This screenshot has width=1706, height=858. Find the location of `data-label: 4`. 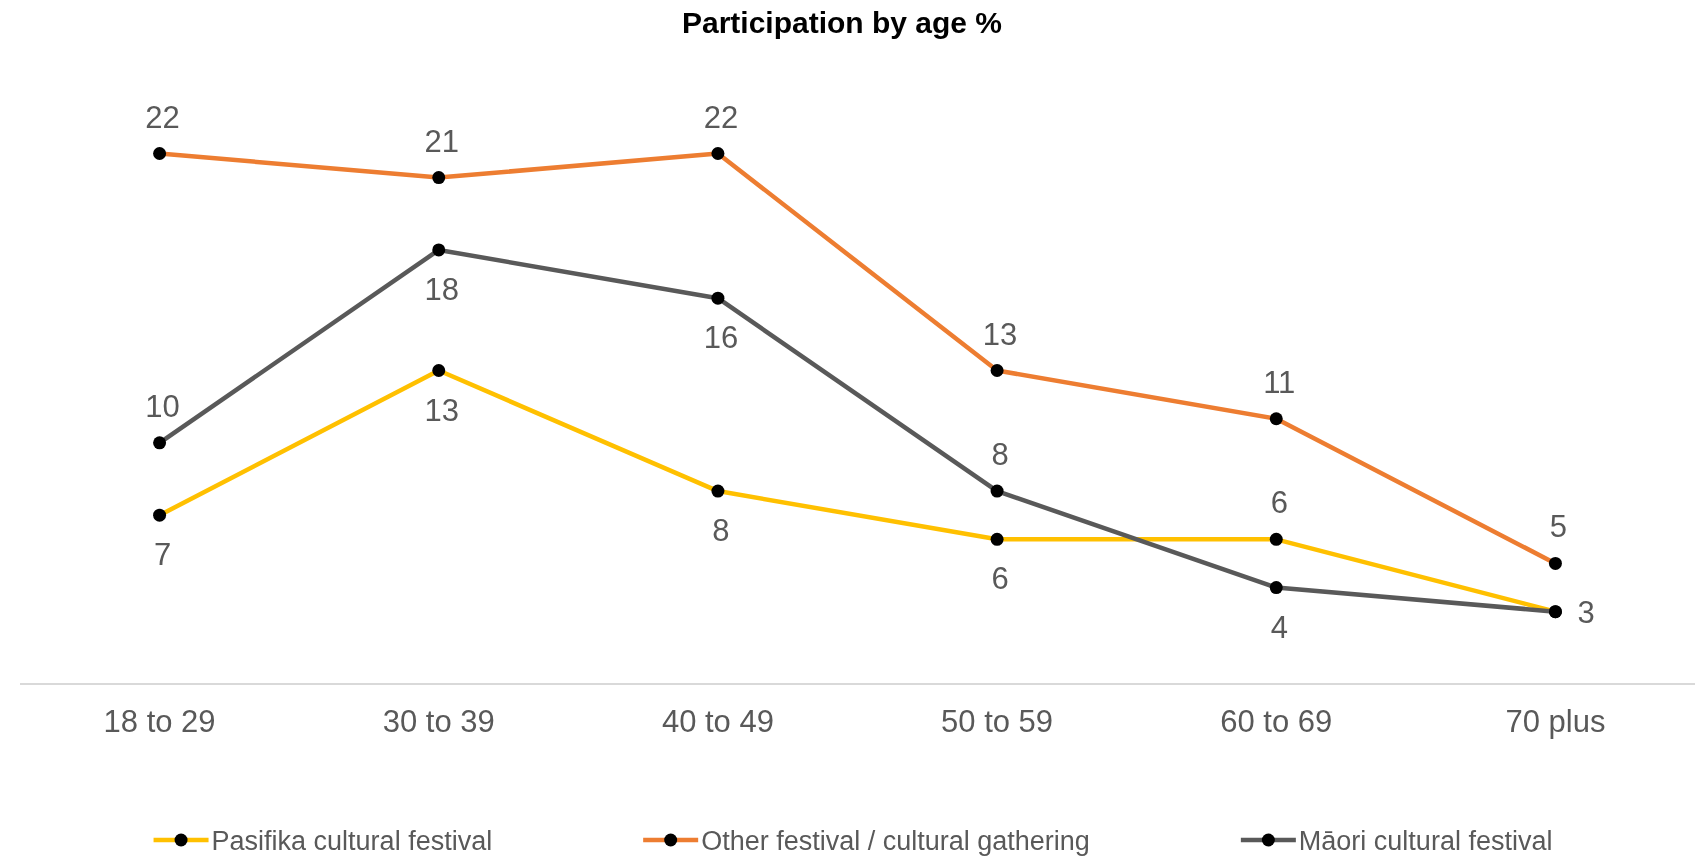

data-label: 4 is located at coordinates (1279, 627).